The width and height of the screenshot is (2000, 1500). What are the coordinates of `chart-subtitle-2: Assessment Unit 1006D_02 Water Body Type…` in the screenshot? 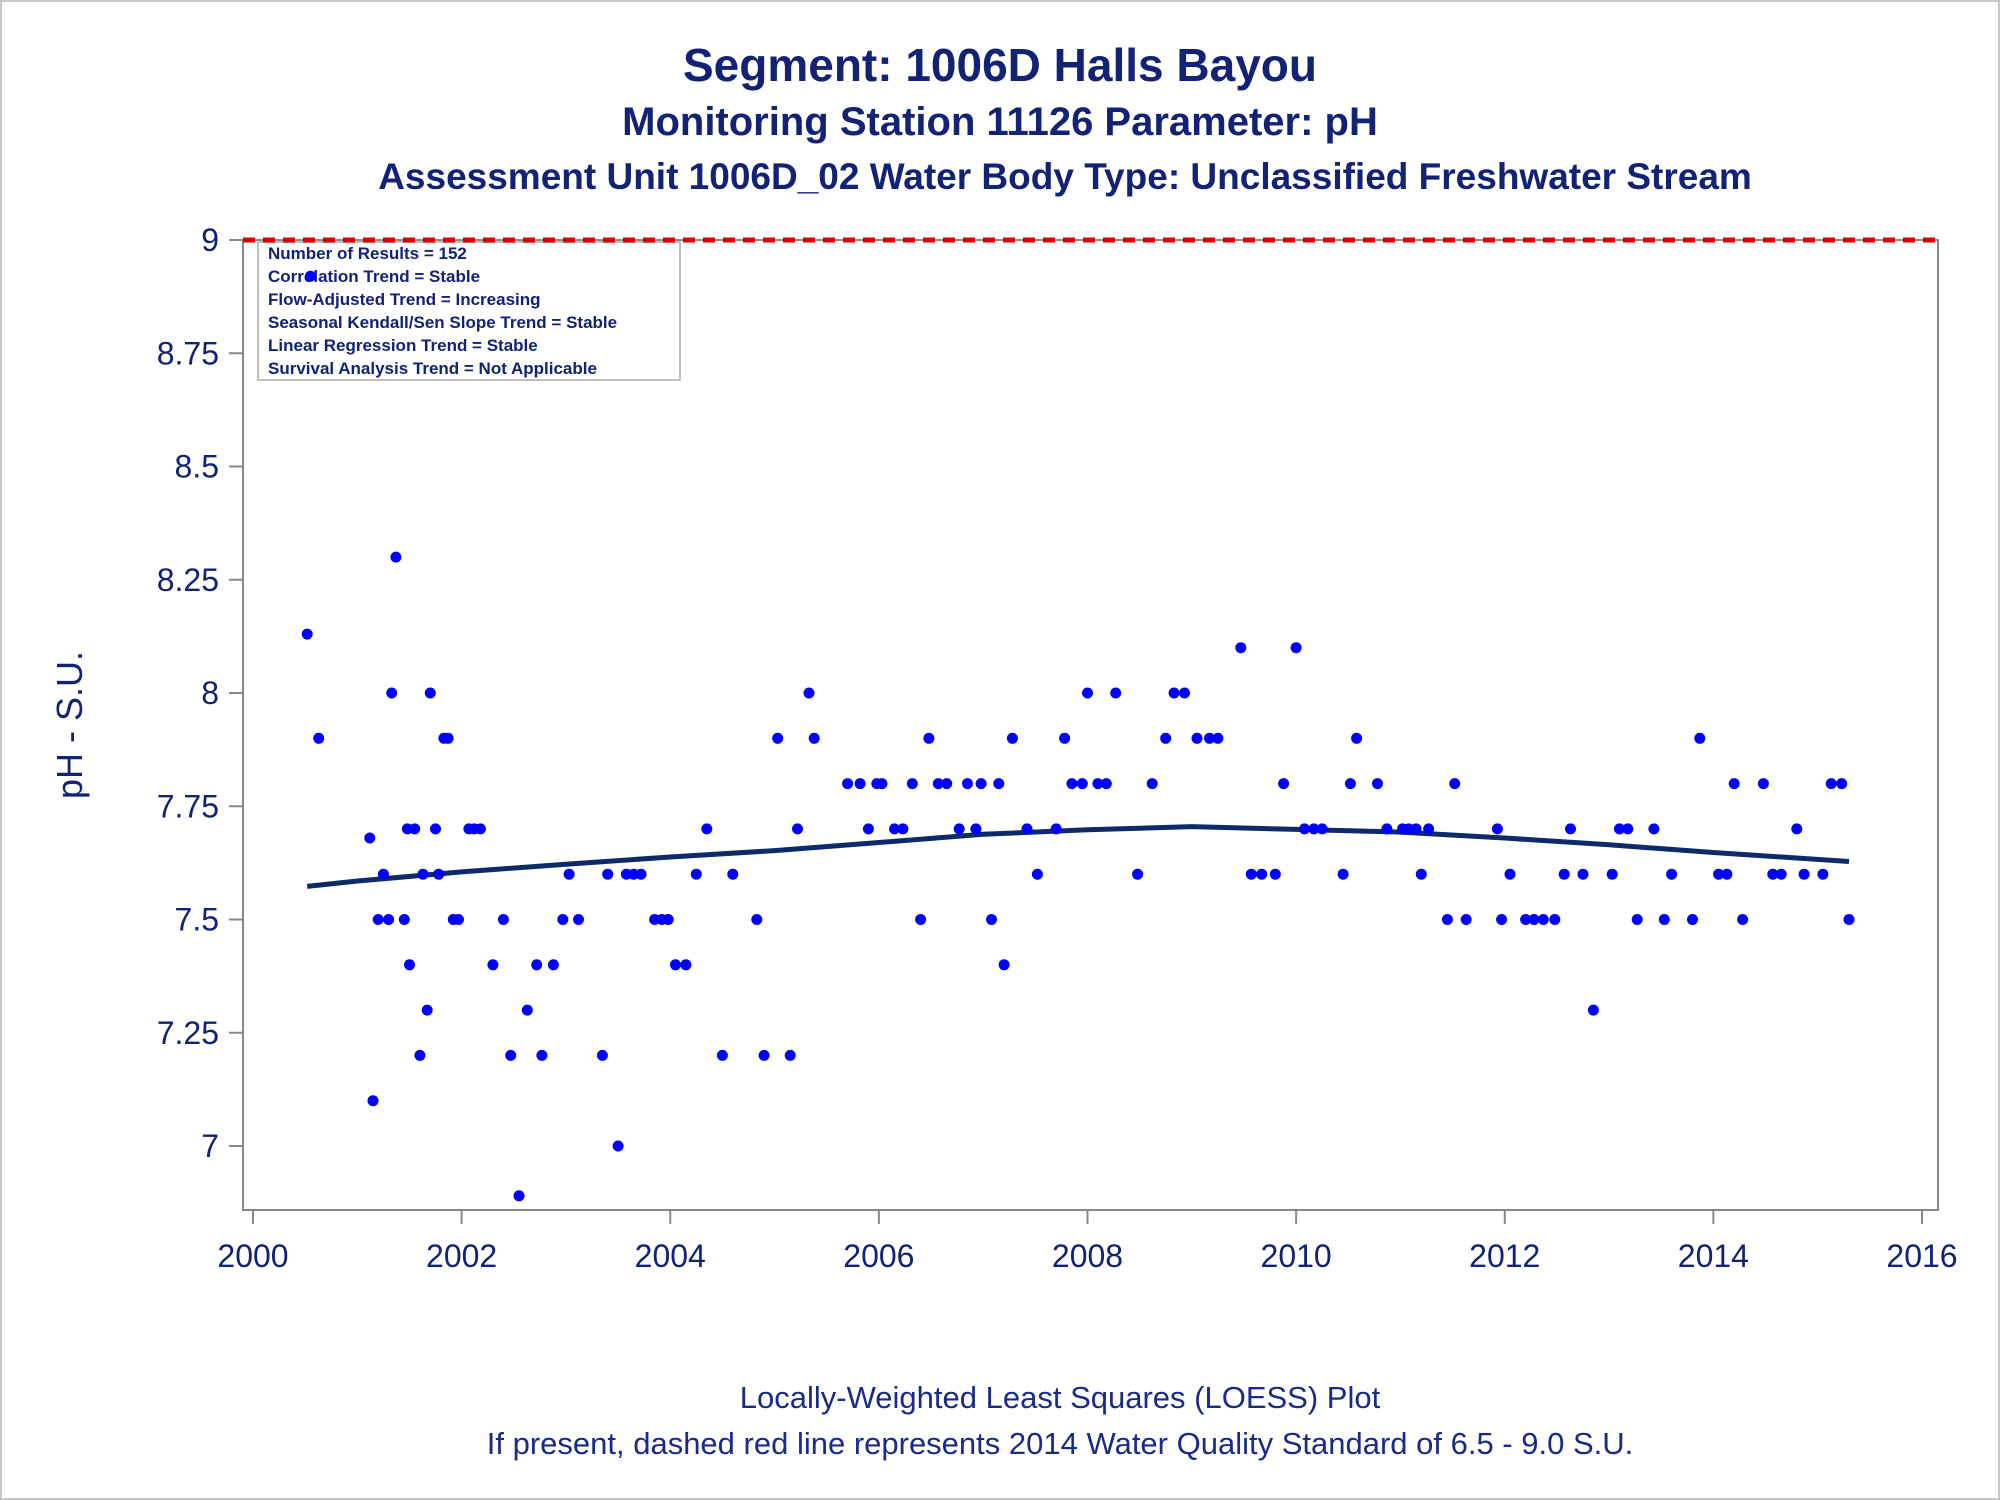 It's located at (1065, 176).